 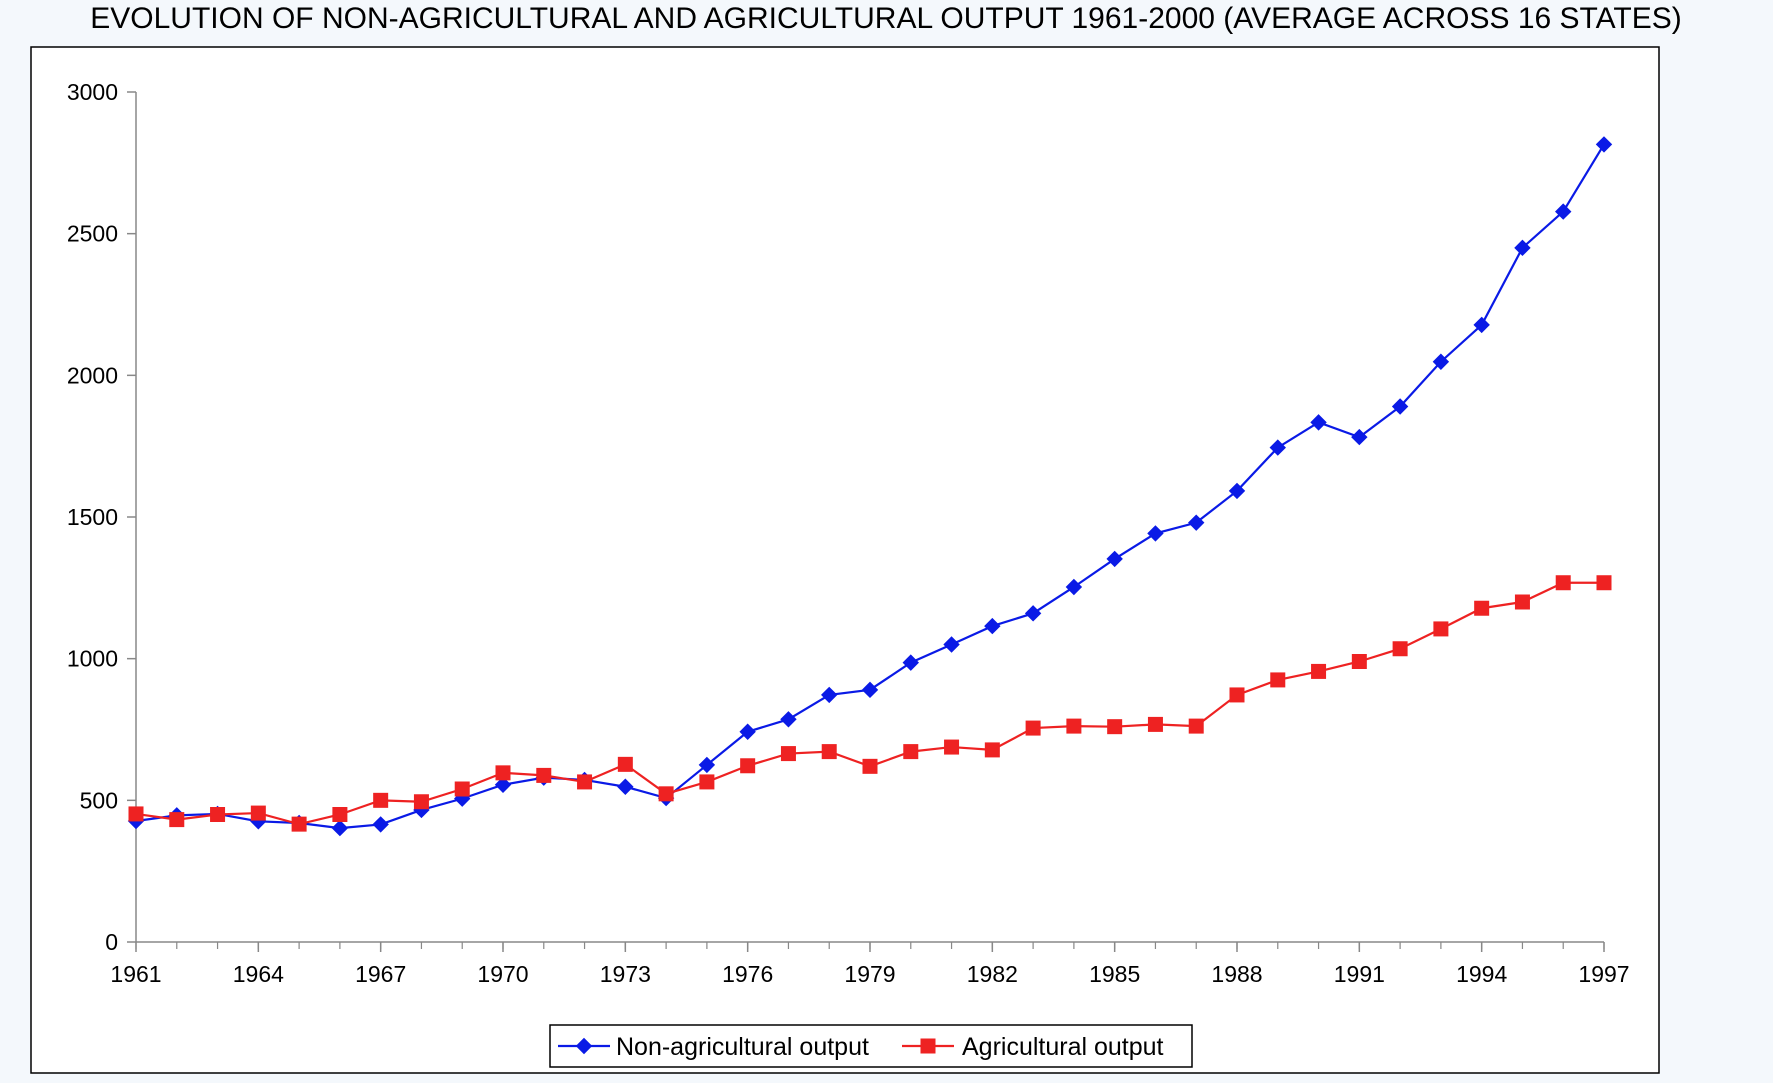 What do you see at coordinates (92, 517) in the screenshot?
I see `y-tick-label: 1500` at bounding box center [92, 517].